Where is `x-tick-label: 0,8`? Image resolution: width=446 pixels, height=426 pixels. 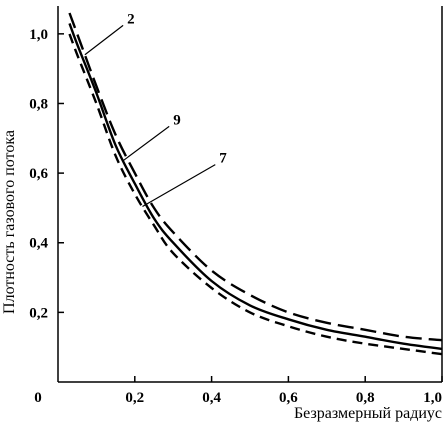 x-tick-label: 0,8 is located at coordinates (365, 398).